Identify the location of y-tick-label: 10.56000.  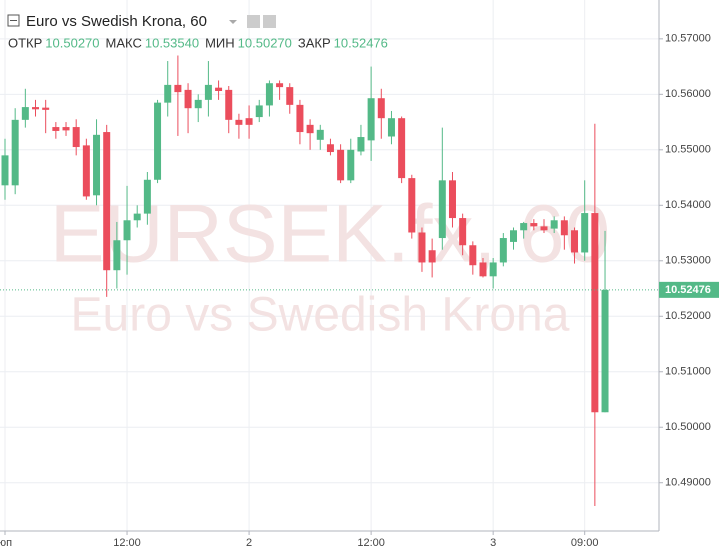
(688, 94).